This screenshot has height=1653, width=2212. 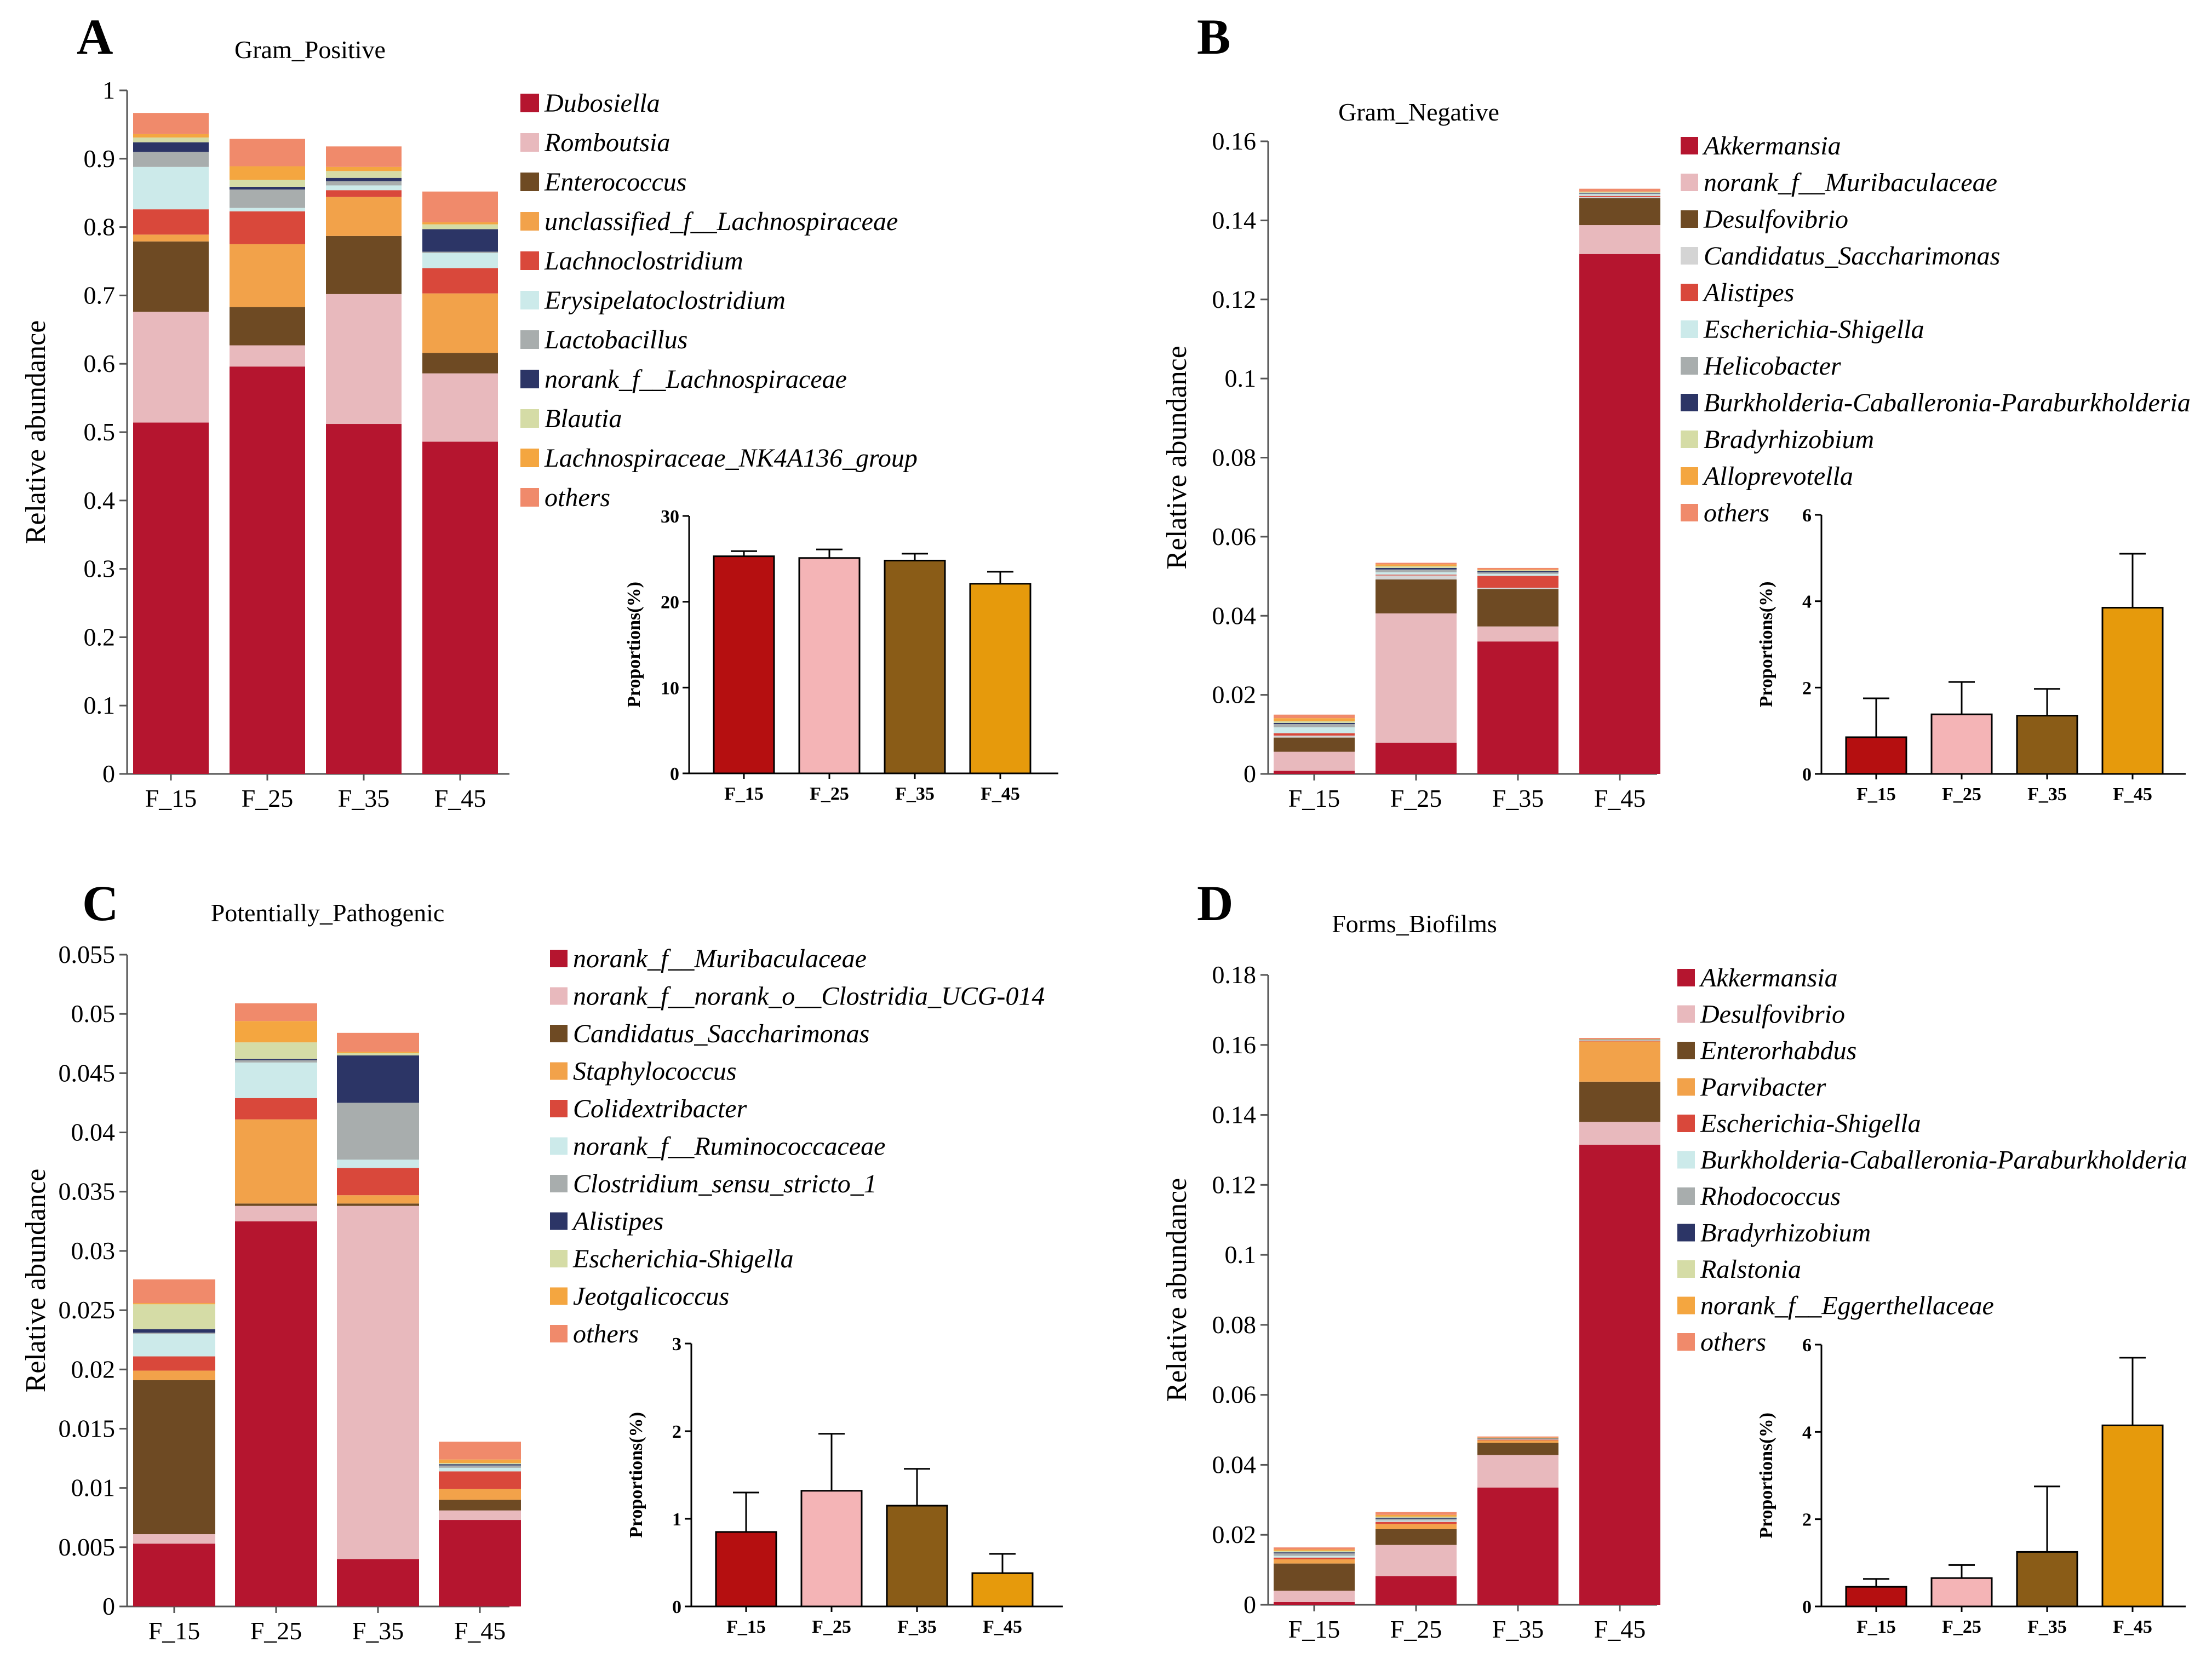 What do you see at coordinates (720, 959) in the screenshot?
I see `c-legend-label: norank_f__Muribaculaceae` at bounding box center [720, 959].